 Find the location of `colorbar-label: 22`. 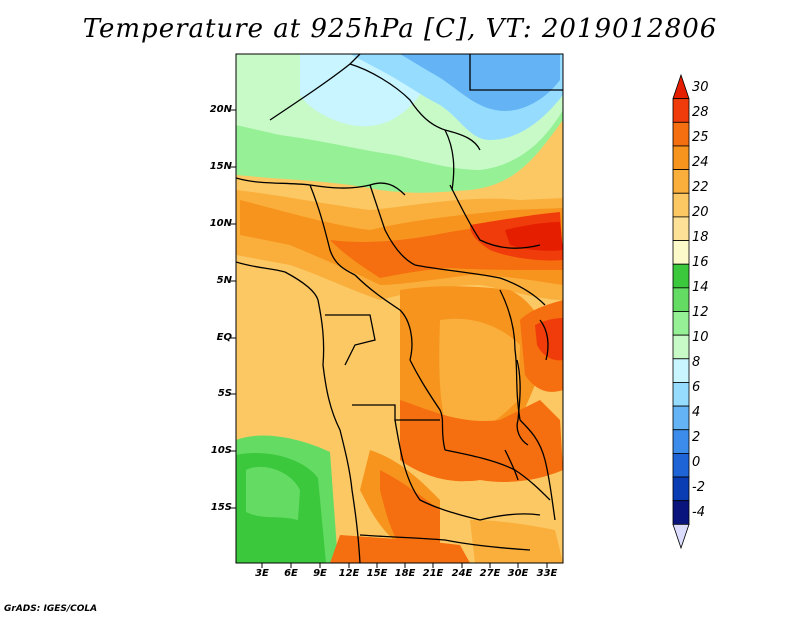

colorbar-label: 22 is located at coordinates (700, 187).